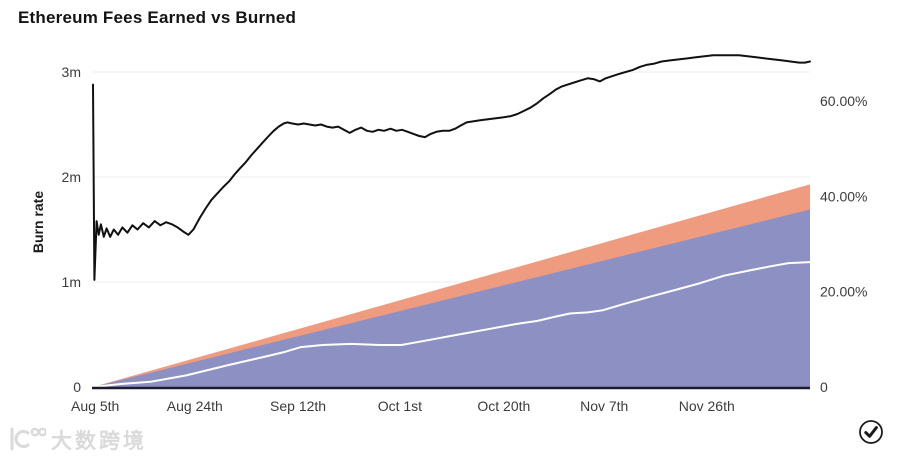 The height and width of the screenshot is (458, 900). I want to click on watermark: 大数跨境, so click(77, 441).